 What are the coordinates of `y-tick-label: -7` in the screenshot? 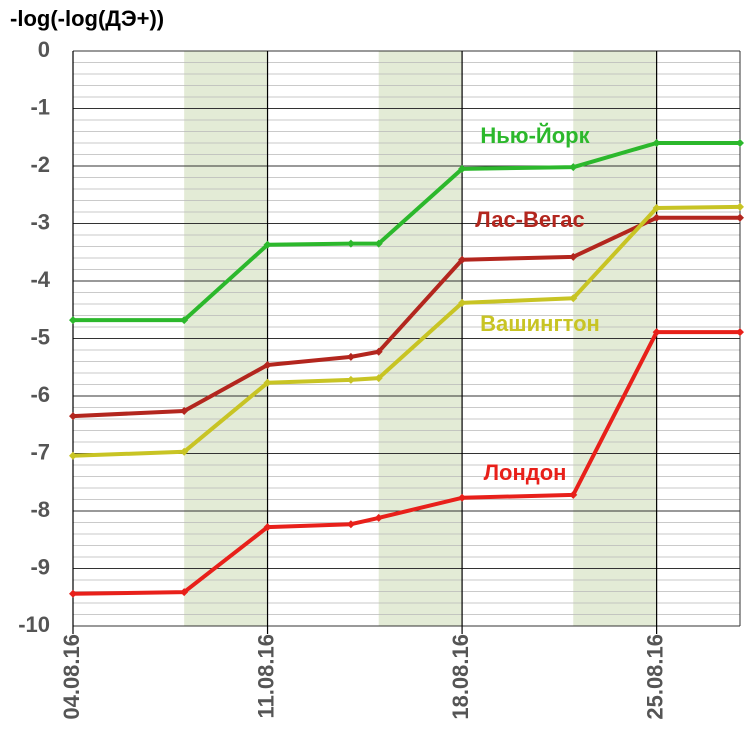 It's located at (40, 451).